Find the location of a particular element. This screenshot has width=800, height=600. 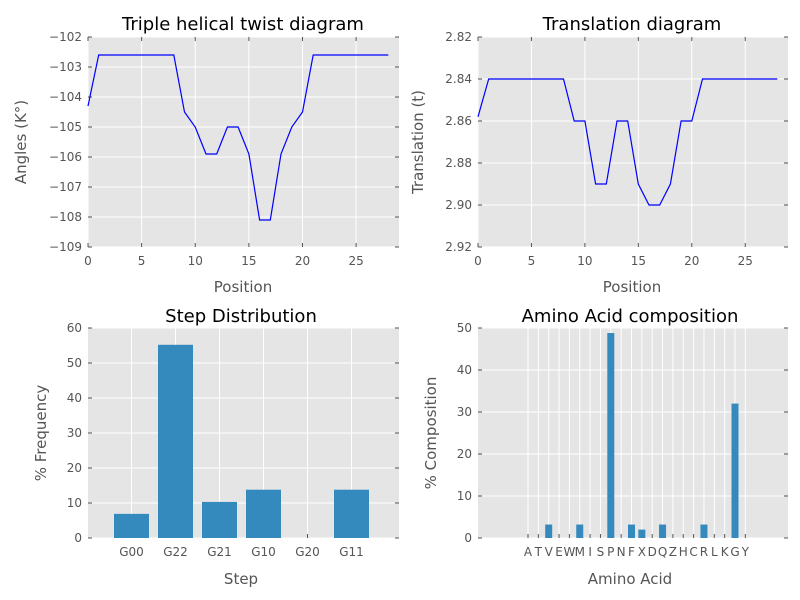

amino-xtick-label: A is located at coordinates (528, 552).